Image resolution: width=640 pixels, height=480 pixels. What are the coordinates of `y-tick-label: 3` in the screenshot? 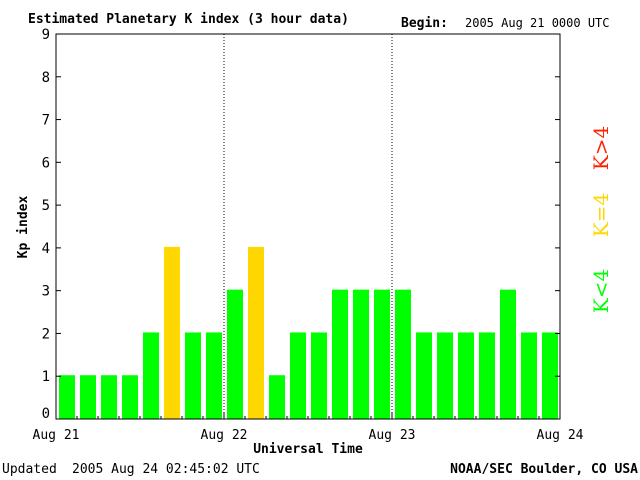 It's located at (46, 292).